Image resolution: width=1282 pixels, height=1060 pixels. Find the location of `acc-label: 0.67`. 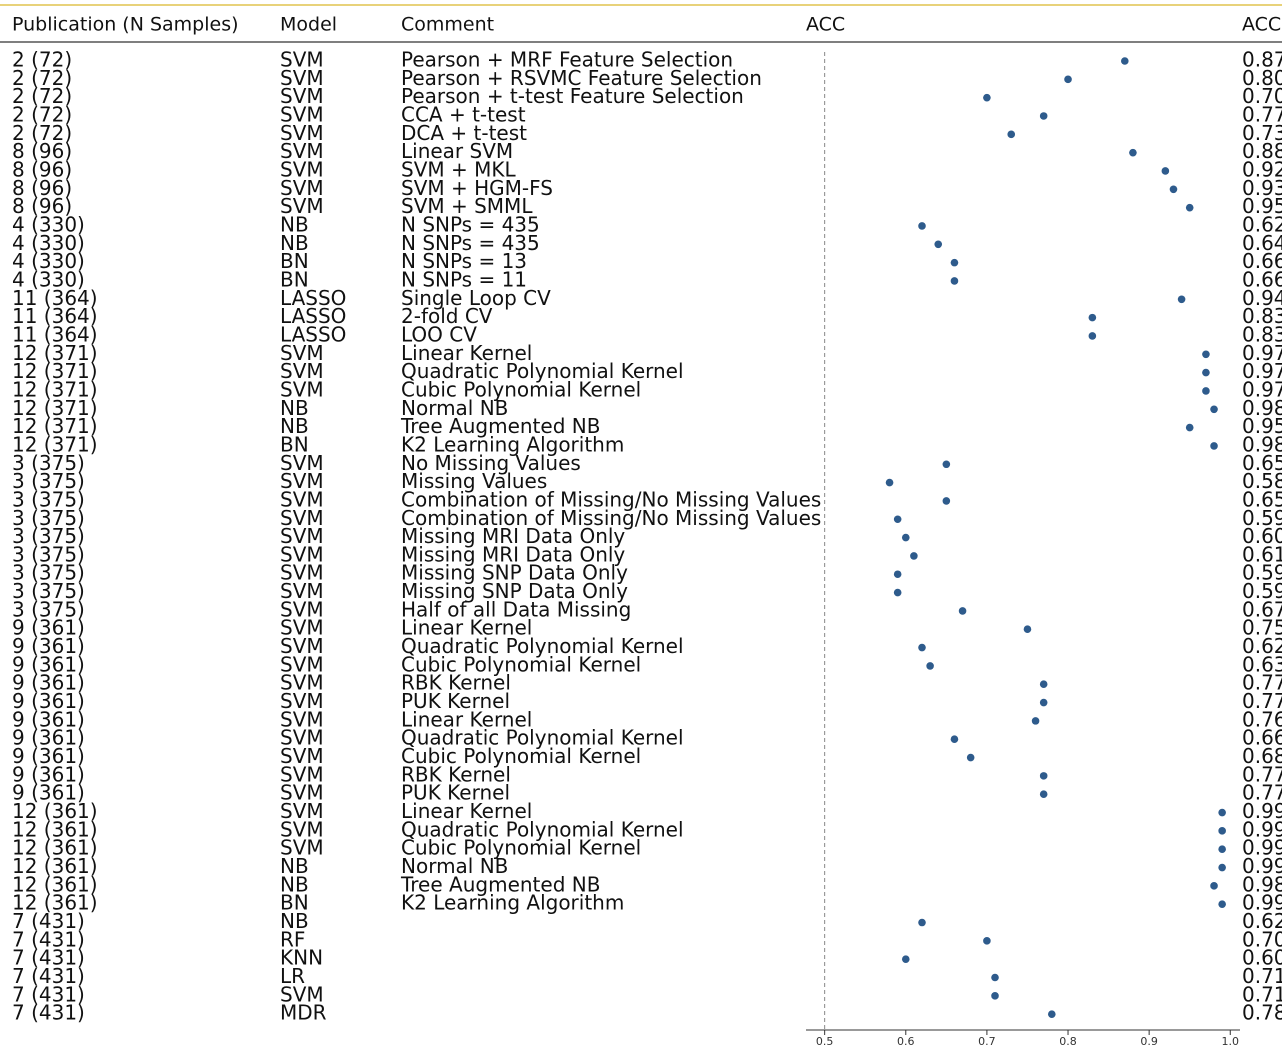

acc-label: 0.67 is located at coordinates (1262, 609).